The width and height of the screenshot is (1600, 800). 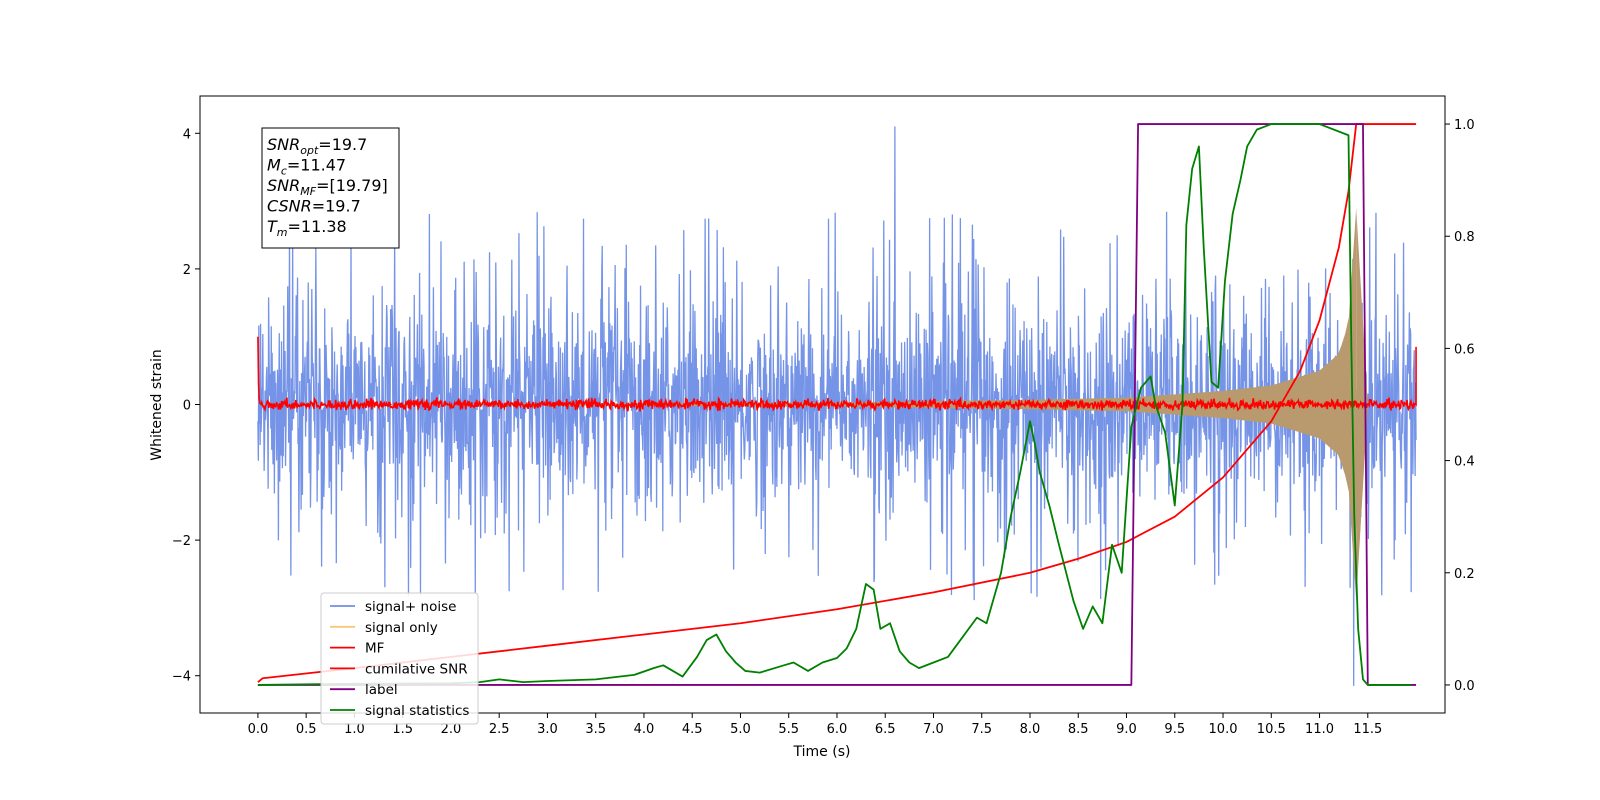 What do you see at coordinates (410, 607) in the screenshot?
I see `legend-label: signal+ noise` at bounding box center [410, 607].